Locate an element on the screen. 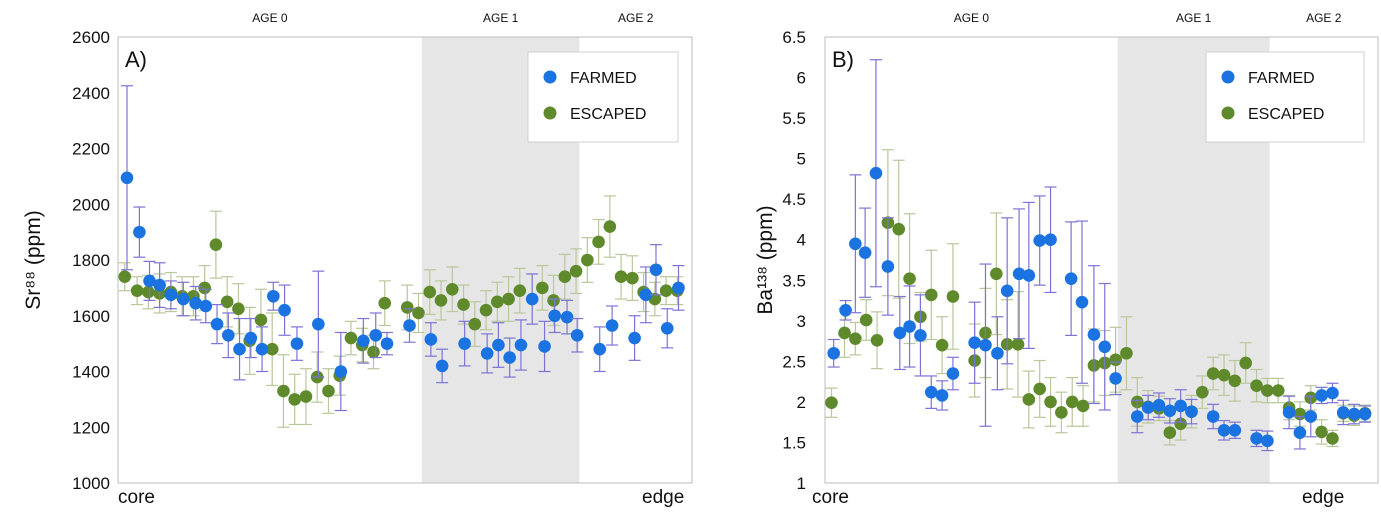  y-tick-label: 5.5 is located at coordinates (794, 118).